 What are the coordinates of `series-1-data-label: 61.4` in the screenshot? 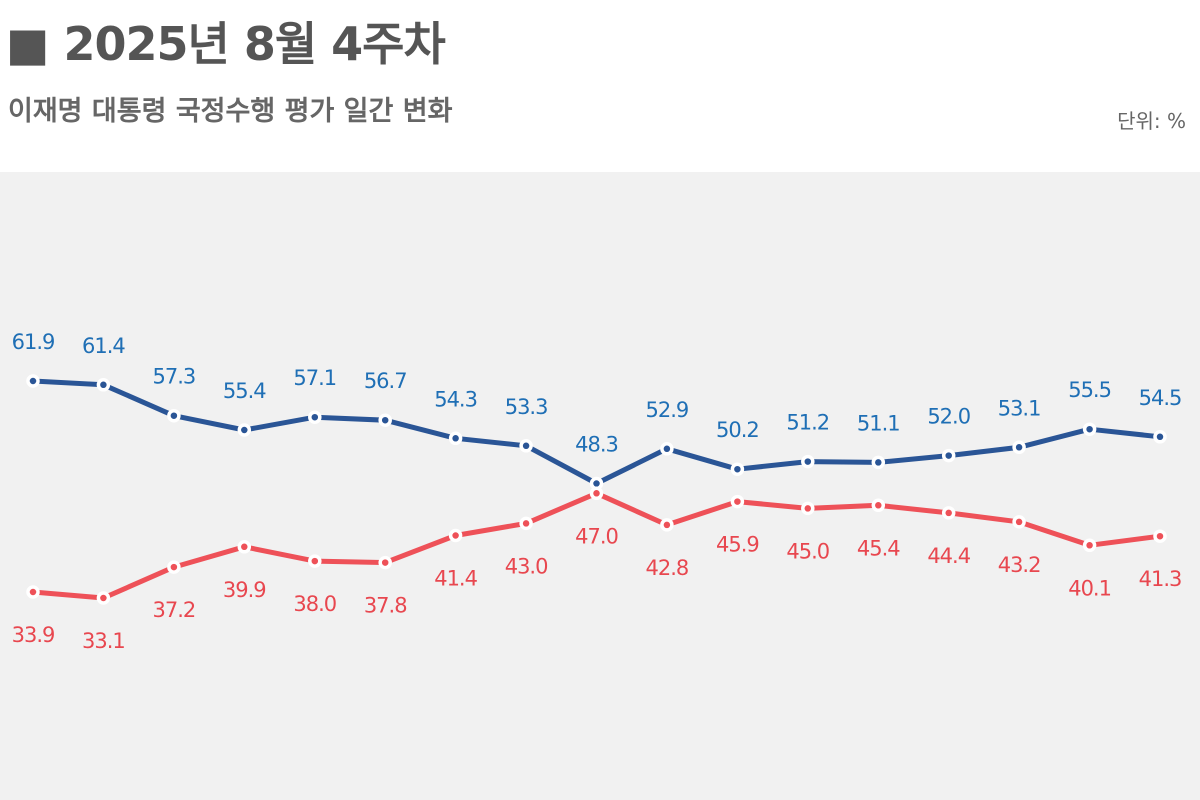 It's located at (103, 346).